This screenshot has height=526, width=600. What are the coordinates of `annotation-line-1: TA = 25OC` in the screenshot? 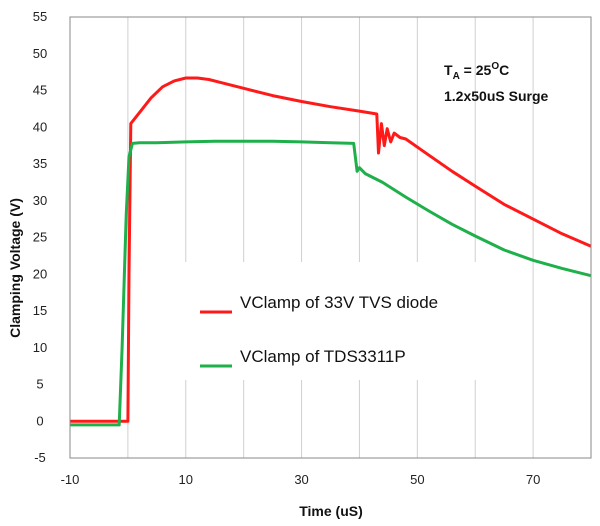 It's located at (476, 71).